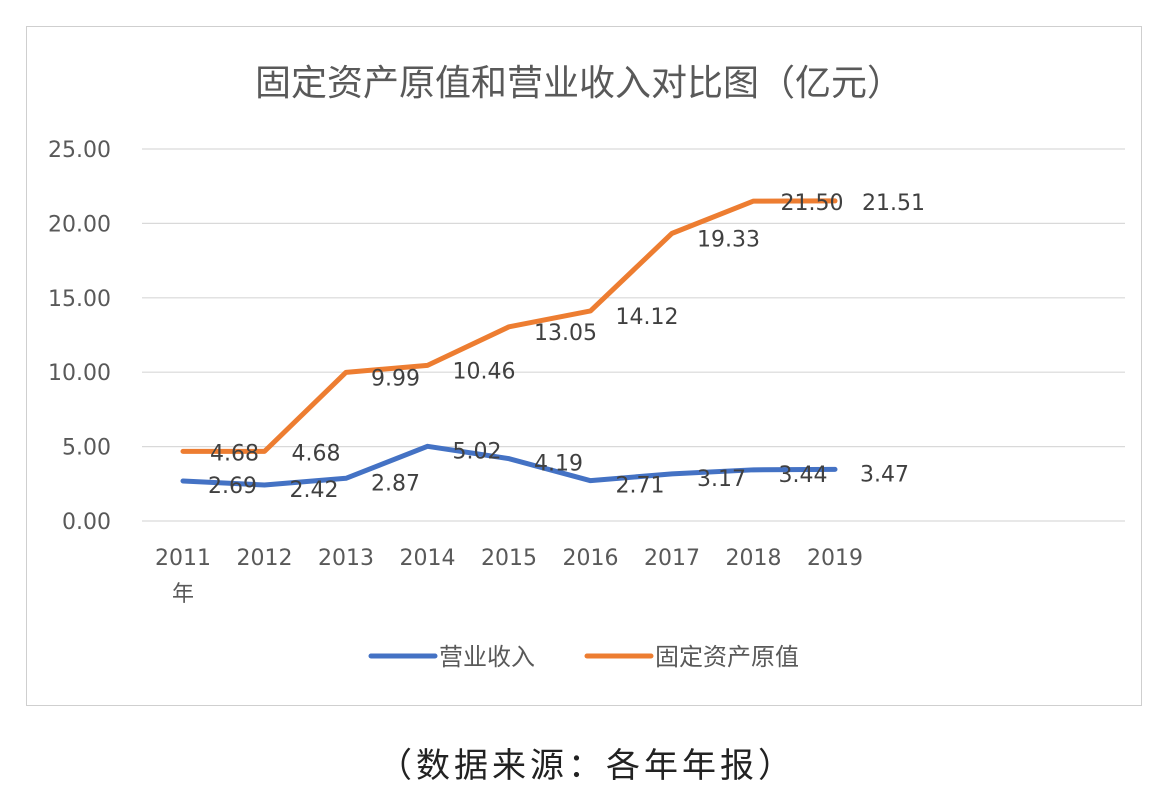  I want to click on x-tick-label: 2012, so click(265, 558).